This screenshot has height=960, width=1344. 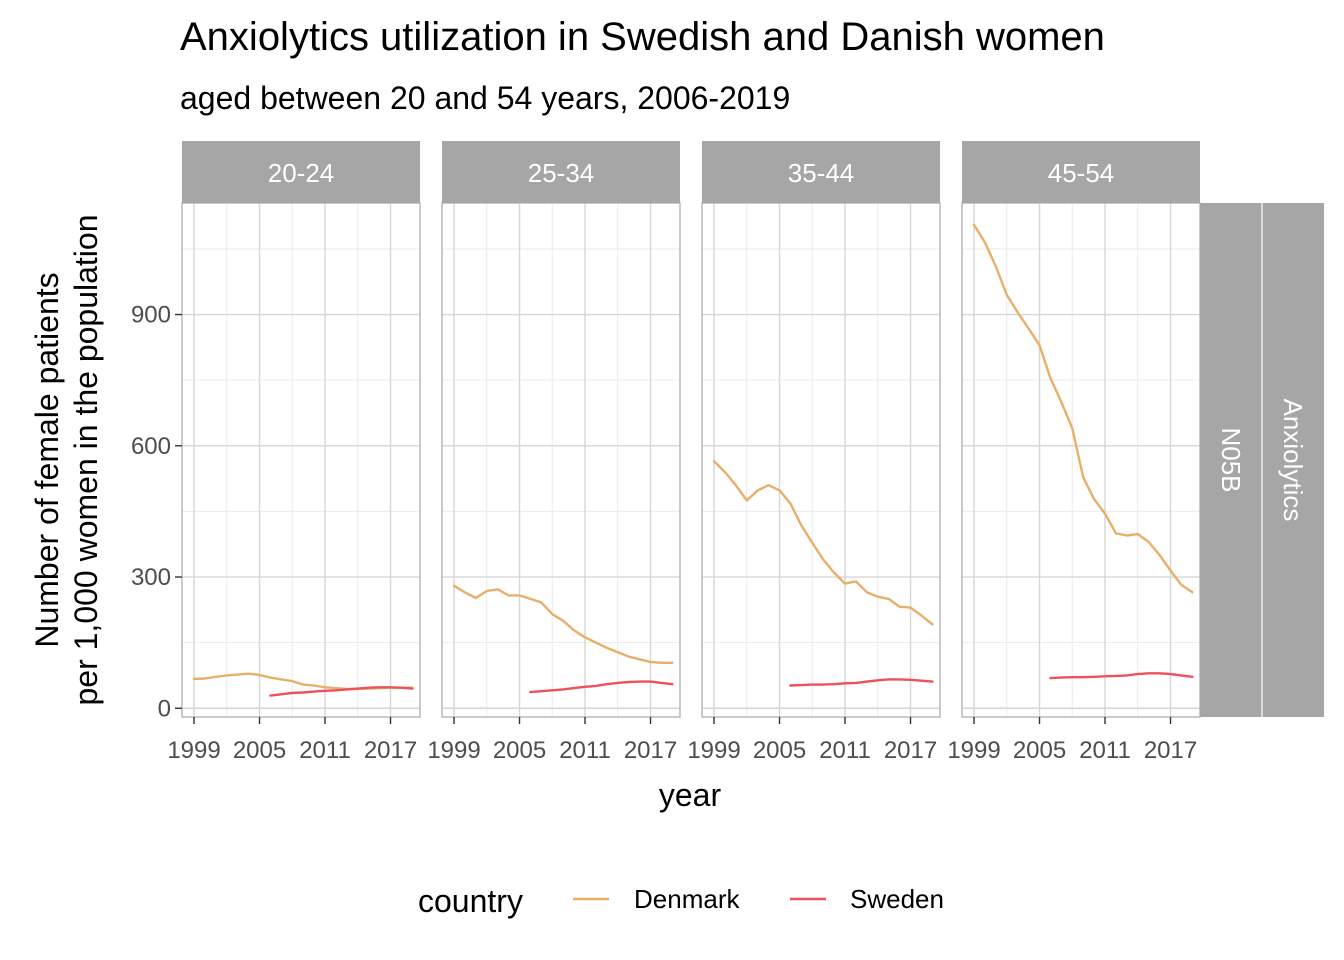 I want to click on row-strip-label-2: Anxiolytics, so click(x=1293, y=460).